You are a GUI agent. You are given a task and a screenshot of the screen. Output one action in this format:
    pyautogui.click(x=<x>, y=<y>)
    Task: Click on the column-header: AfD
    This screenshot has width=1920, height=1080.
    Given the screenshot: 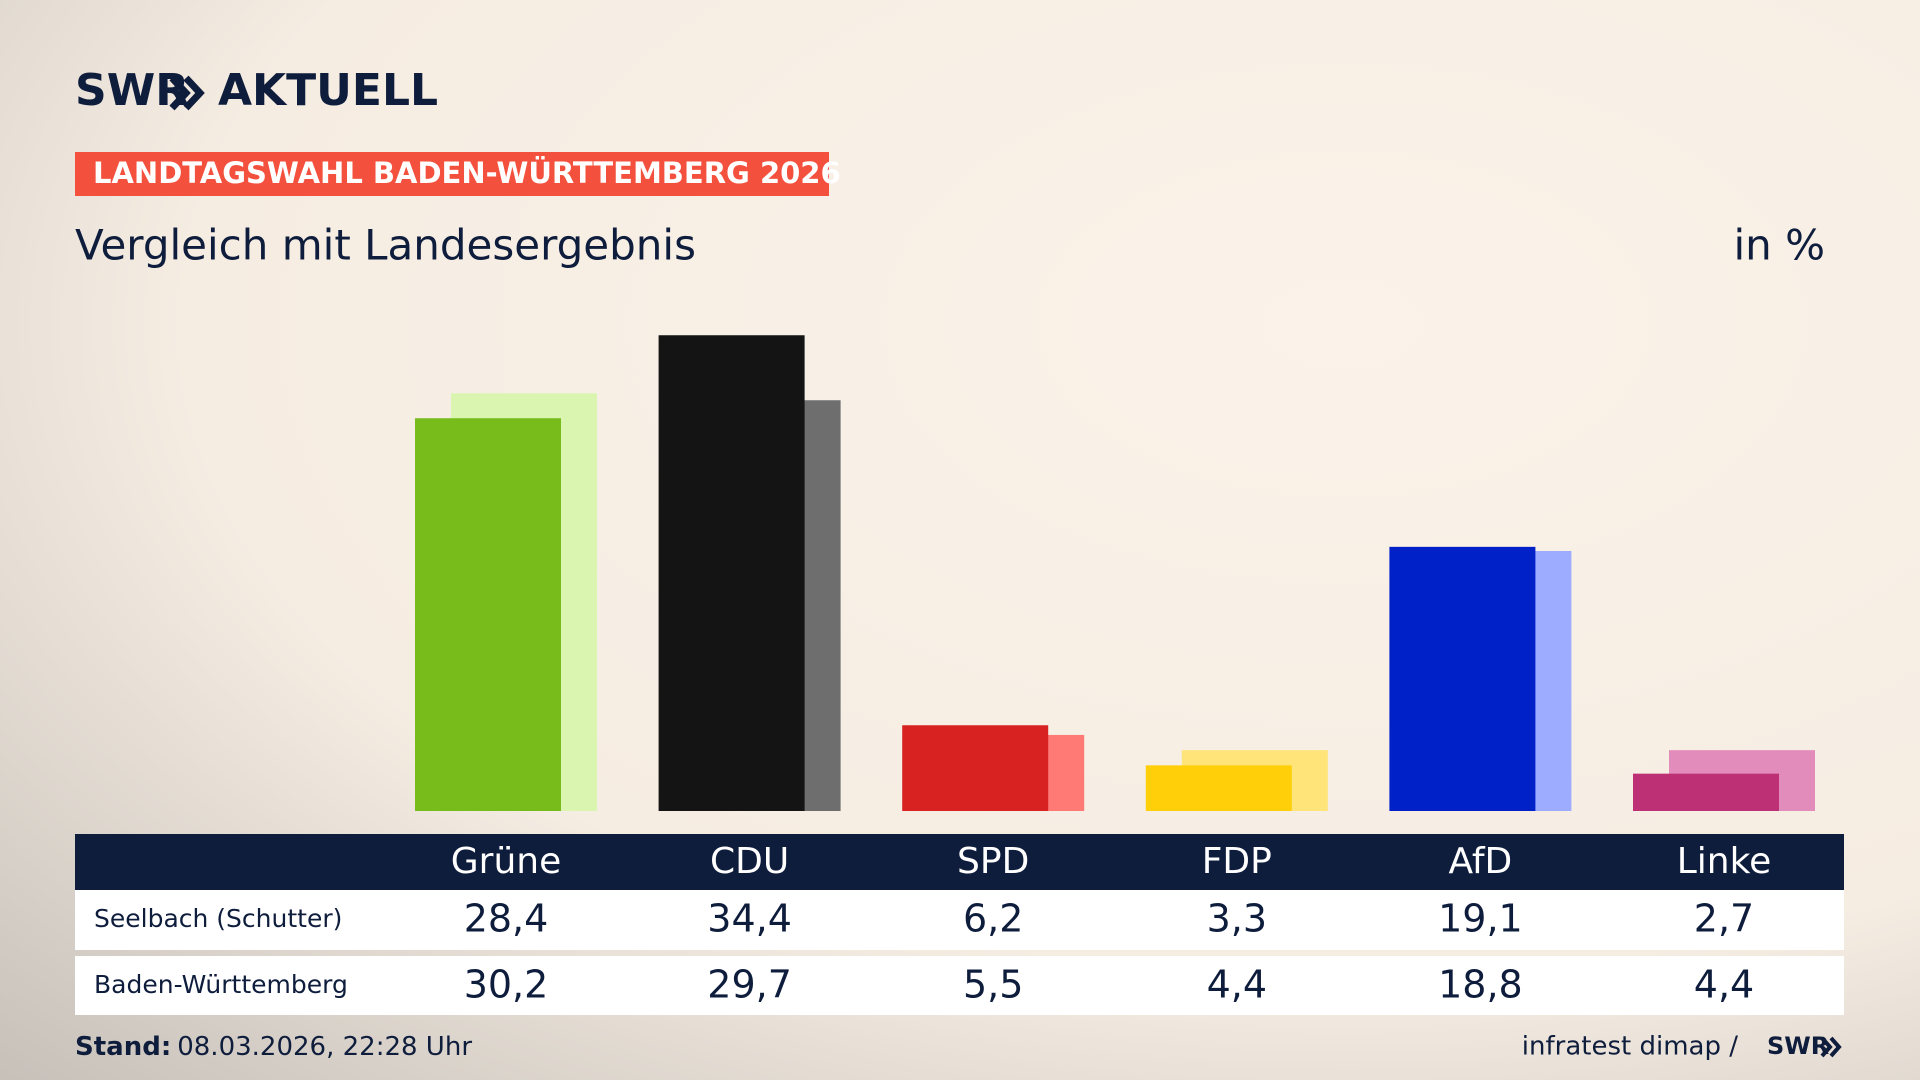 What is the action you would take?
    pyautogui.click(x=1481, y=861)
    